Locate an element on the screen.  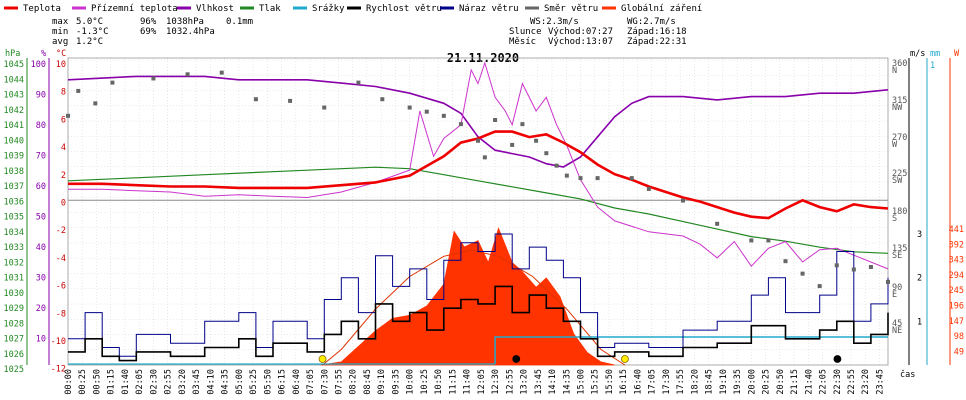
axis-dir-tick: 270 is located at coordinates (899, 138).